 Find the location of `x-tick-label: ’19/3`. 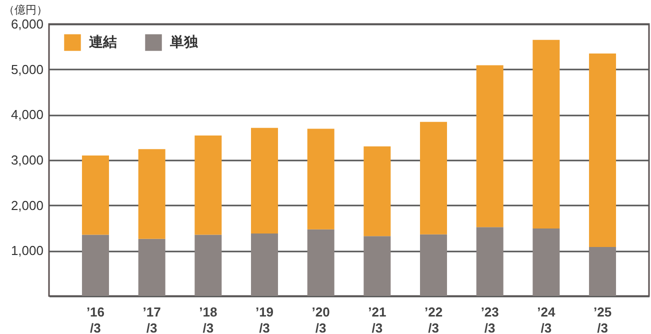

x-tick-label: ’19/3 is located at coordinates (264, 319).